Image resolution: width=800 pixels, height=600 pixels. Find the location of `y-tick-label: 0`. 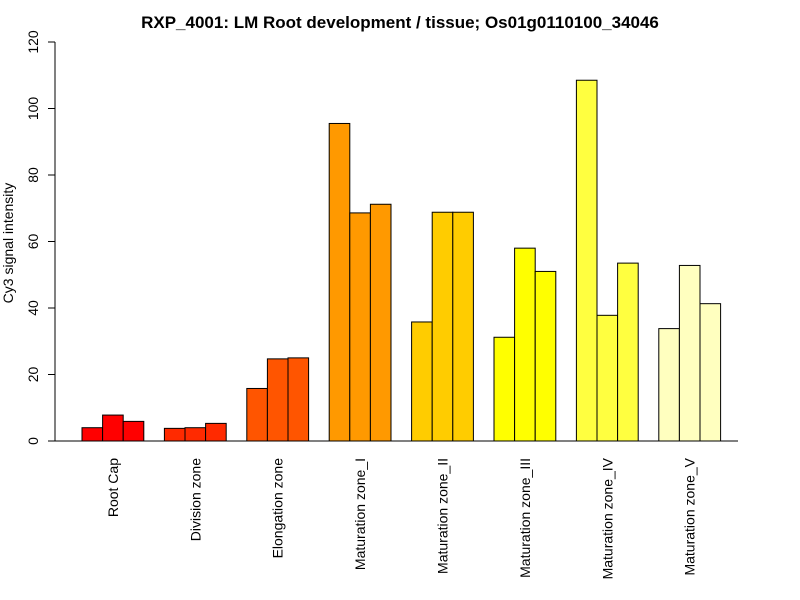

y-tick-label: 0 is located at coordinates (33, 441).